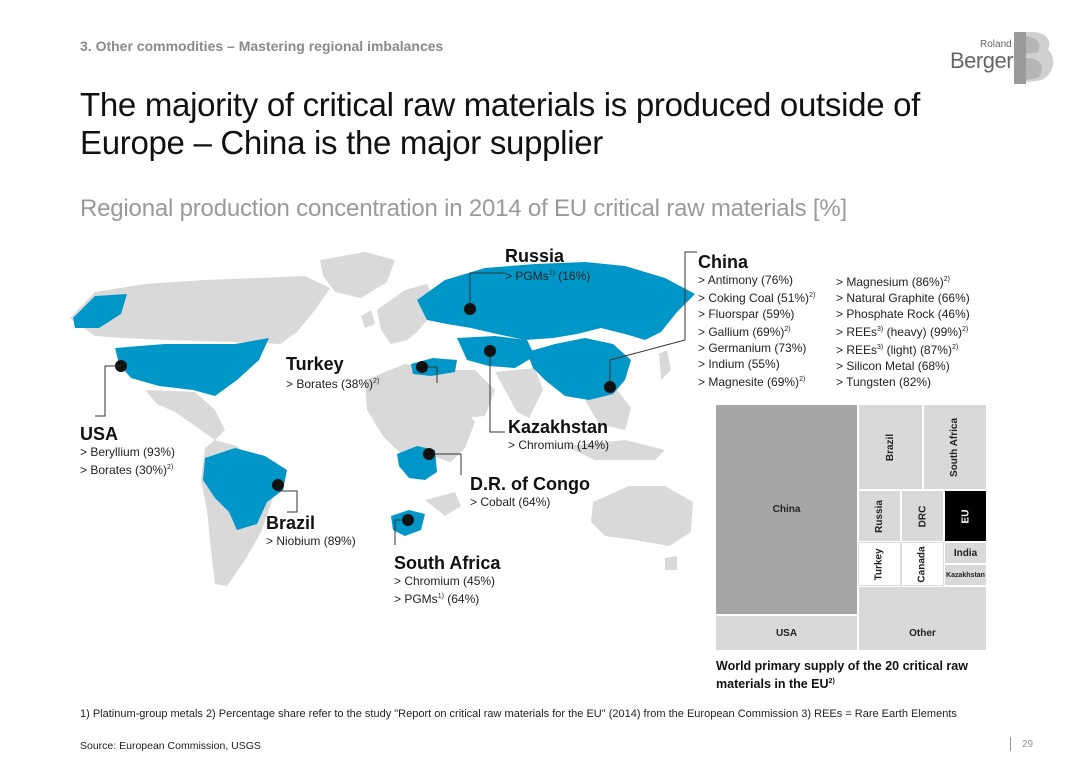 The width and height of the screenshot is (1080, 763). What do you see at coordinates (965, 516) in the screenshot?
I see `treemap-tile-eu: EU` at bounding box center [965, 516].